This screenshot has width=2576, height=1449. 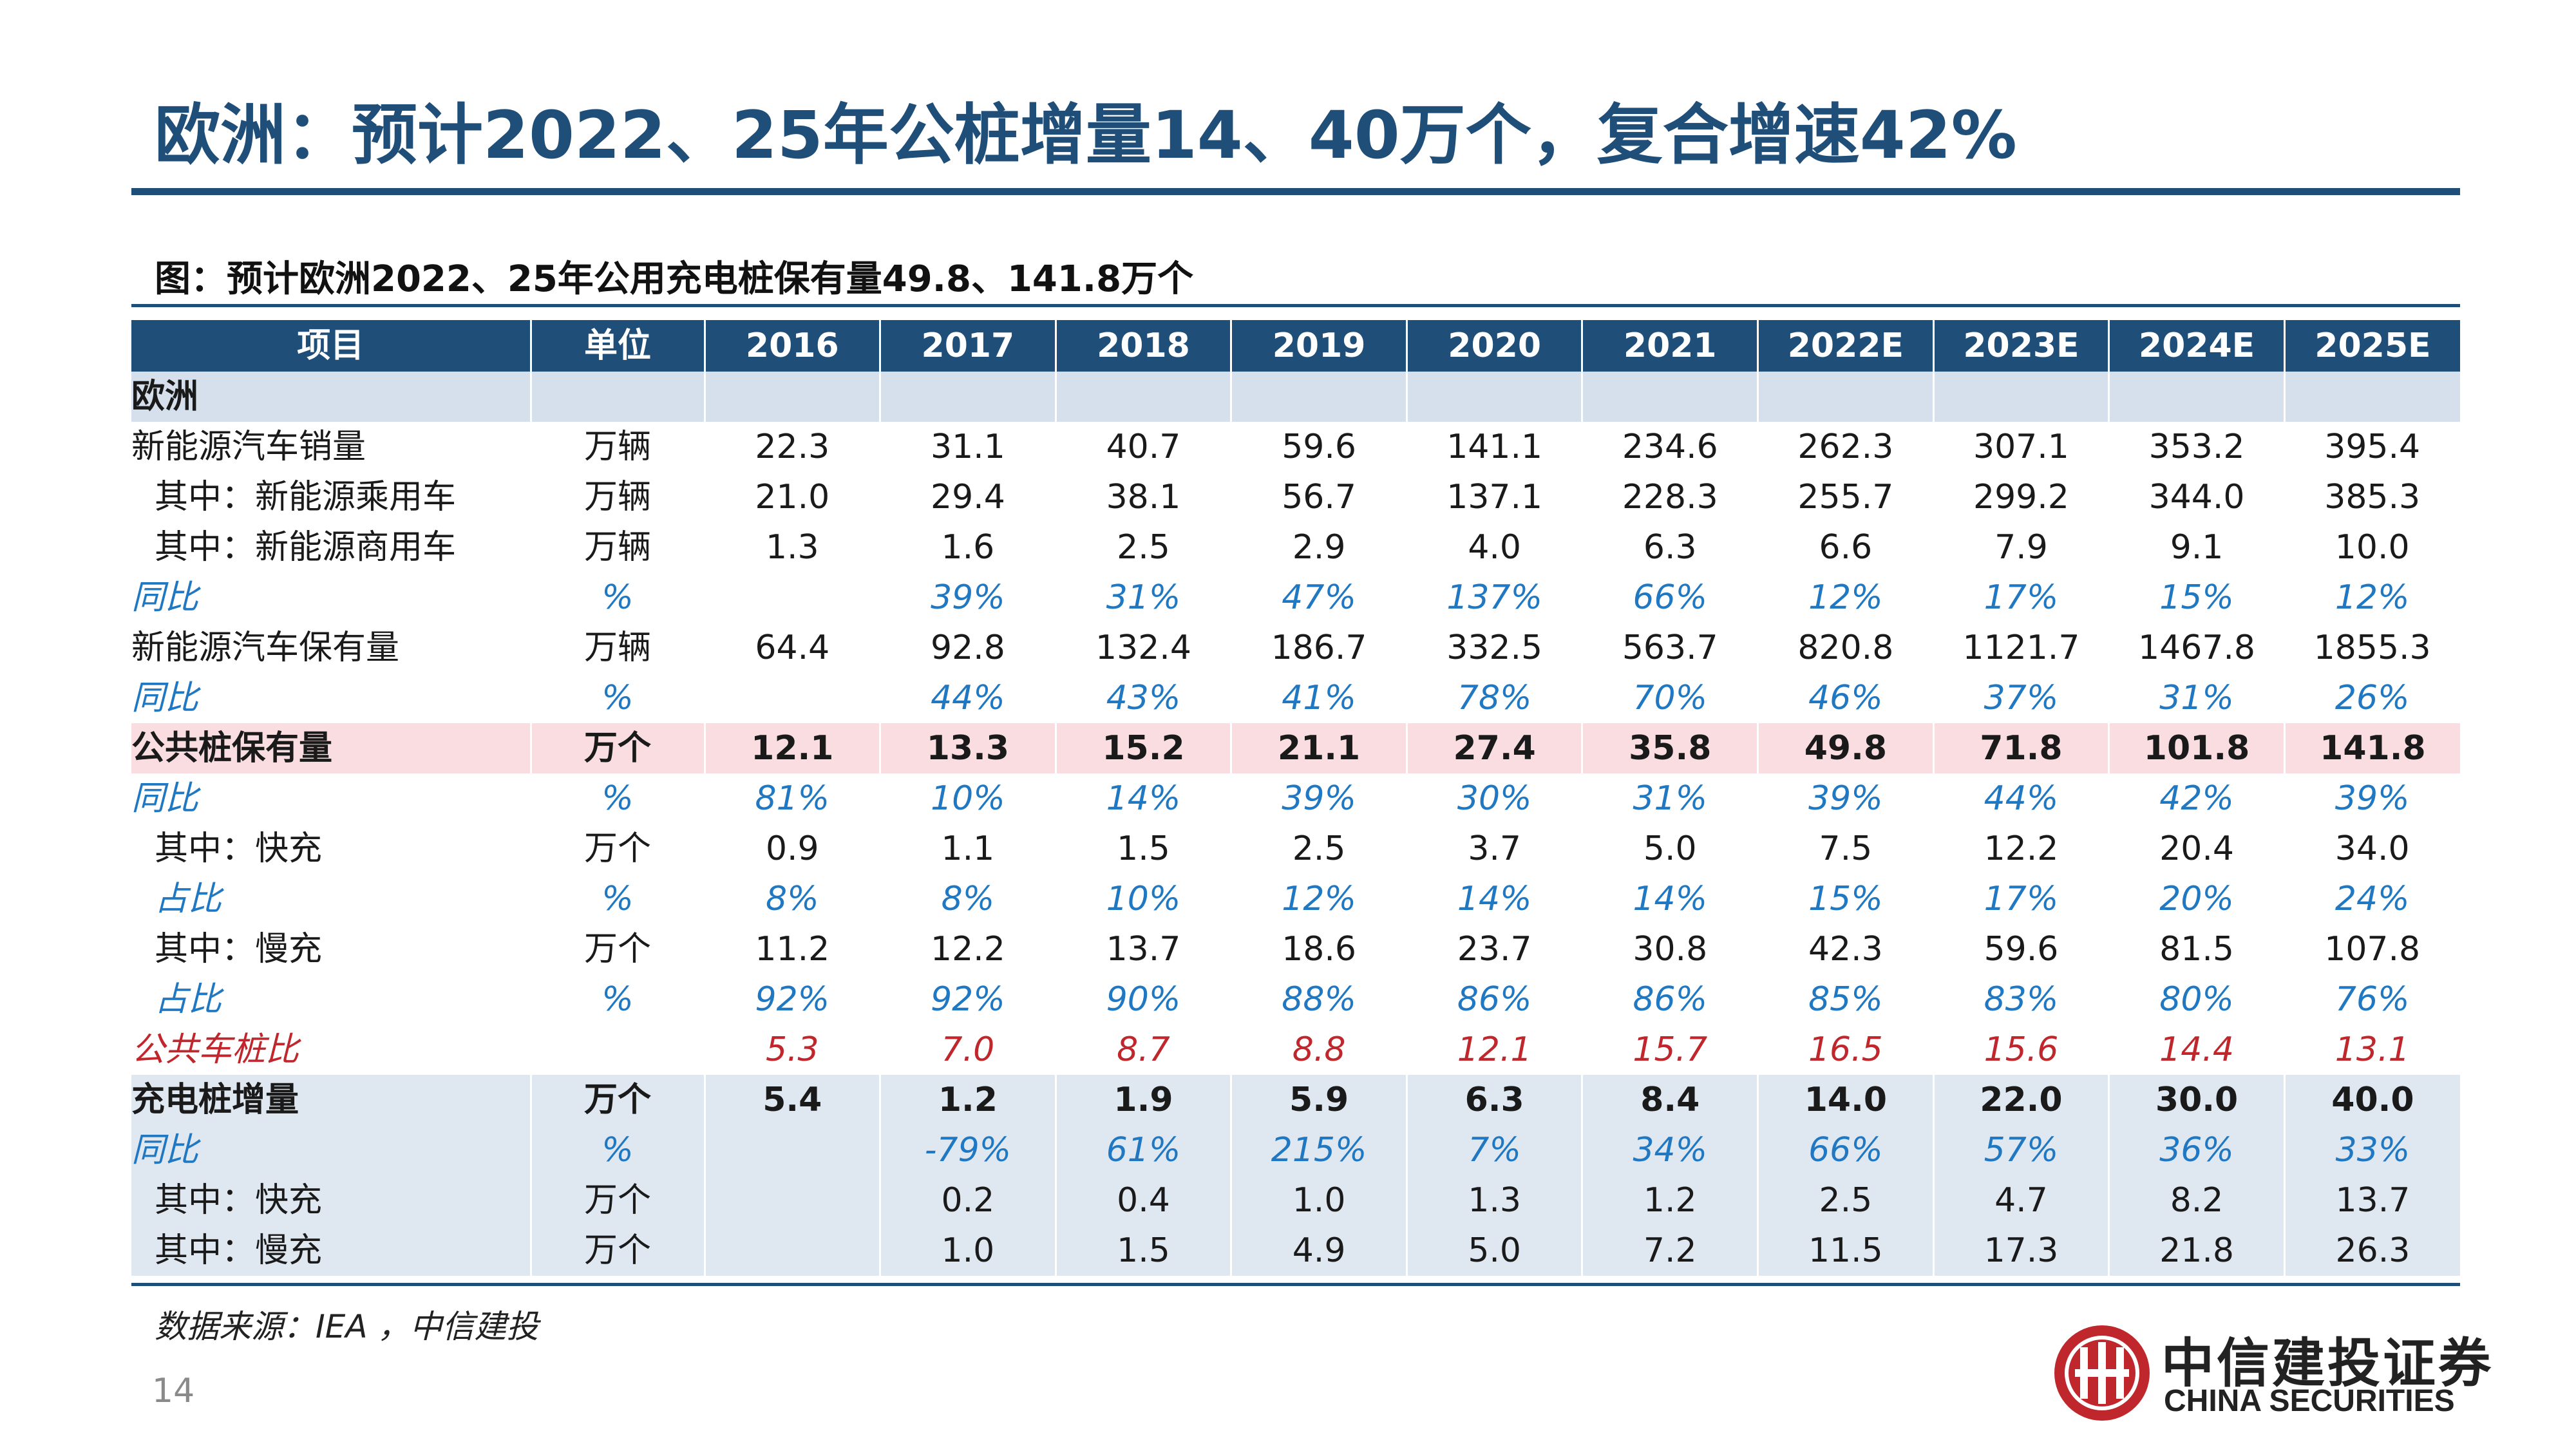 I want to click on caption-divider, so click(x=1295, y=305).